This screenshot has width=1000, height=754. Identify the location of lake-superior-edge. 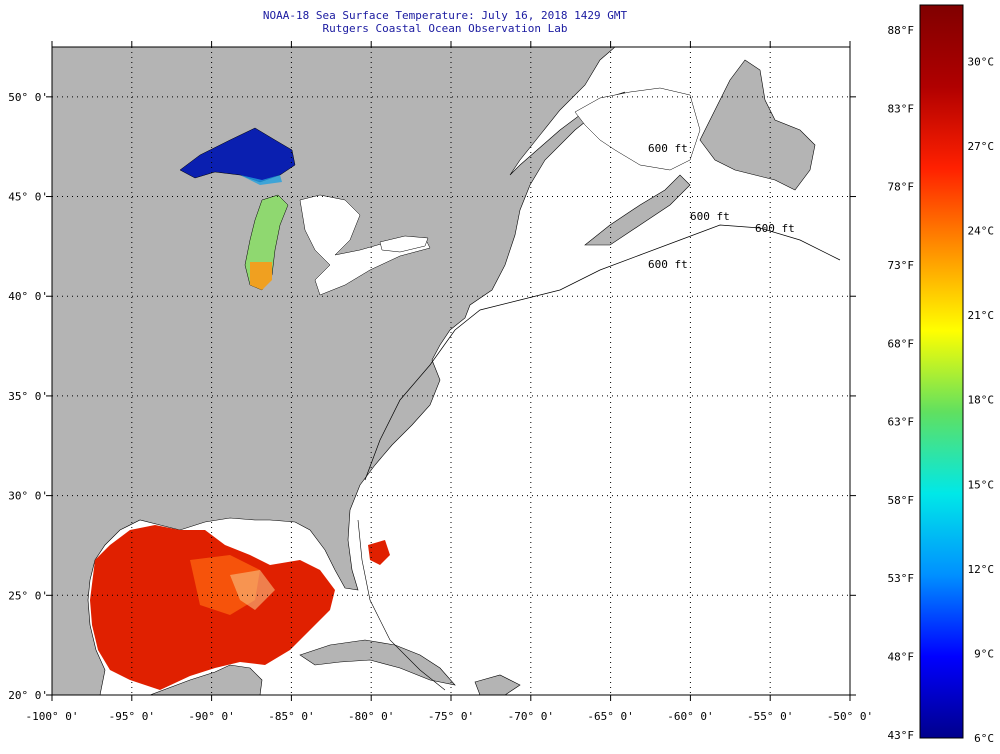
(261, 180).